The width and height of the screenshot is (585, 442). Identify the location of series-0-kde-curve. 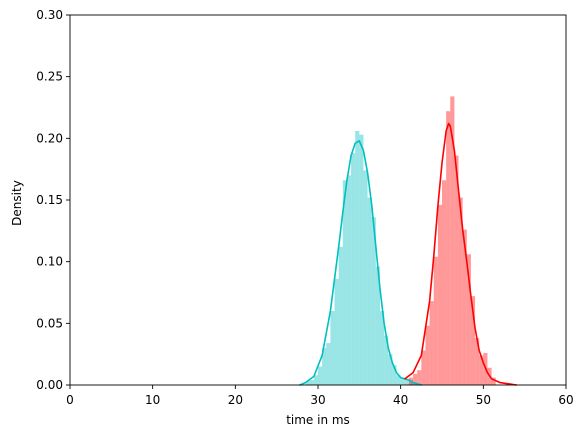
(361, 263).